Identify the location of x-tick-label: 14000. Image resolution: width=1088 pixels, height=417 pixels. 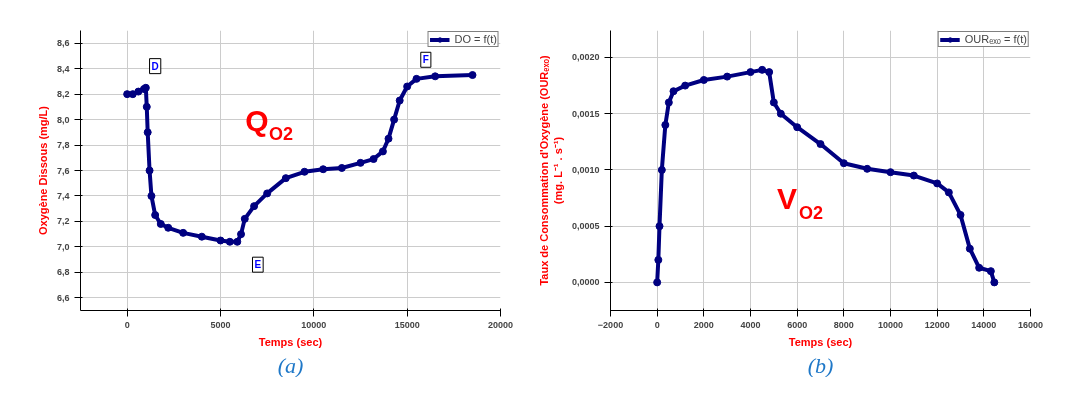
(984, 324).